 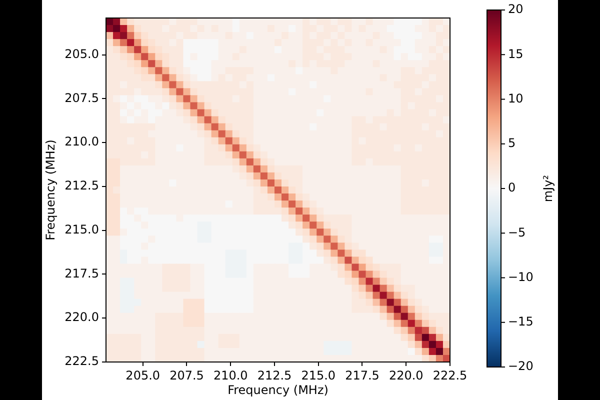 What do you see at coordinates (278, 389) in the screenshot?
I see `x-axis-title: Frequency (MHz)` at bounding box center [278, 389].